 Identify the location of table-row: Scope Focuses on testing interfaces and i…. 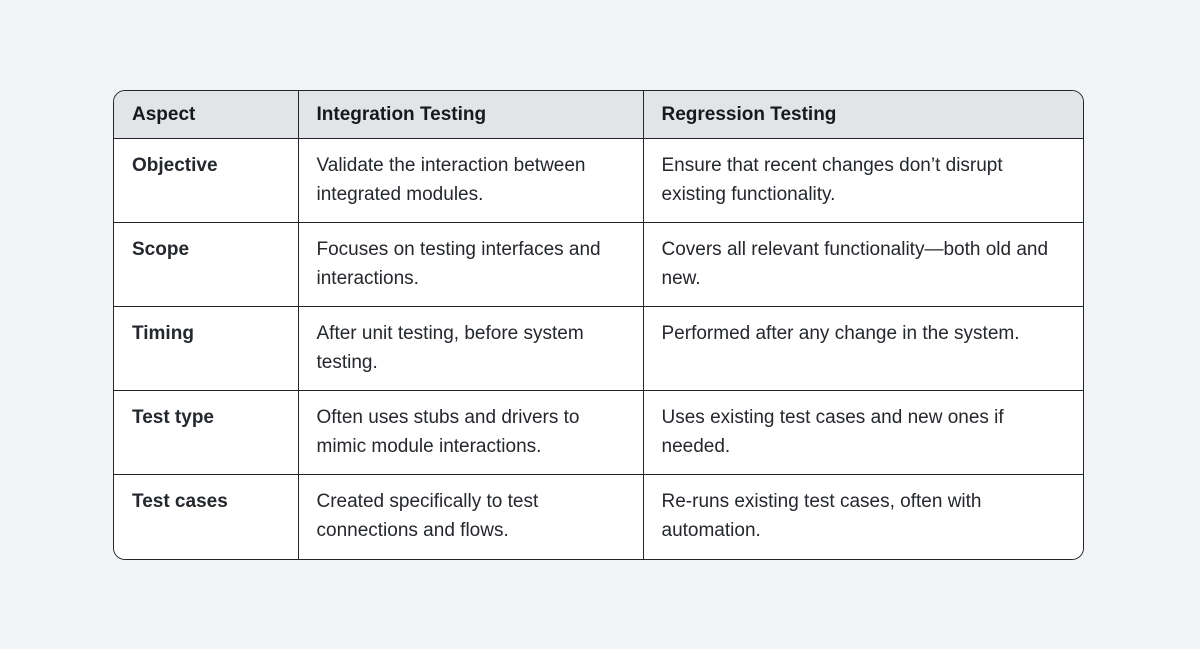
(598, 264).